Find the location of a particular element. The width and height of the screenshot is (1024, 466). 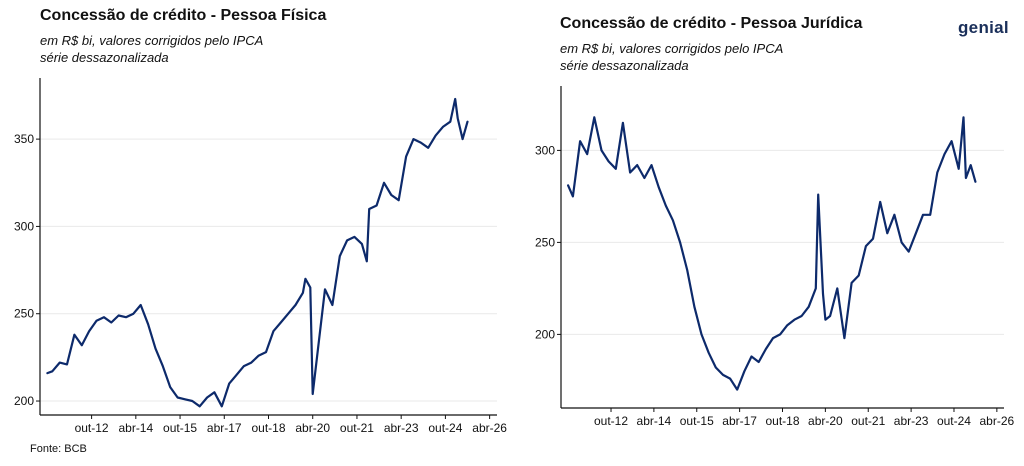

chart-title-pf: Concessão de crédito - Pessoa Física is located at coordinates (183, 15).